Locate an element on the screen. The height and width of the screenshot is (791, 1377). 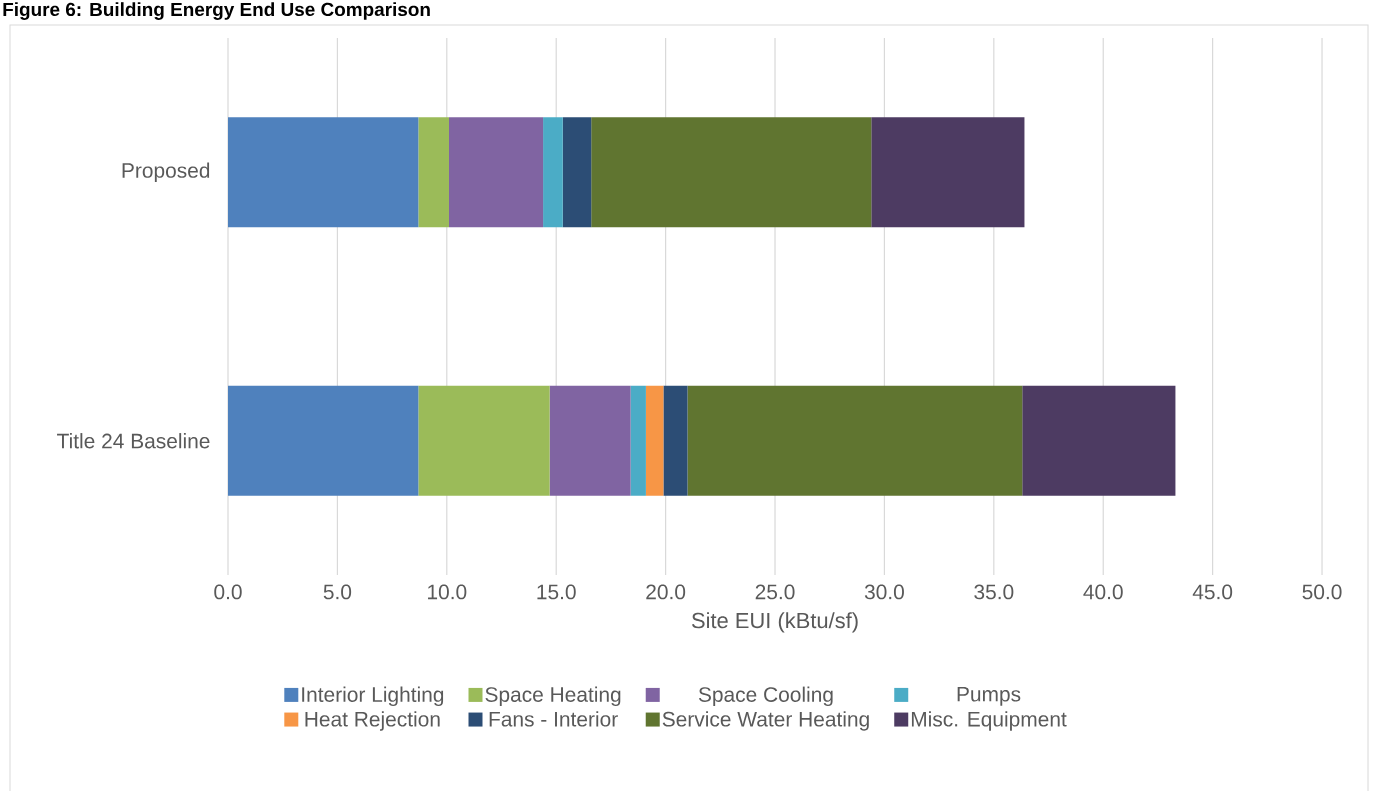
y-tick-label: Title 24 Baseline is located at coordinates (133, 441).